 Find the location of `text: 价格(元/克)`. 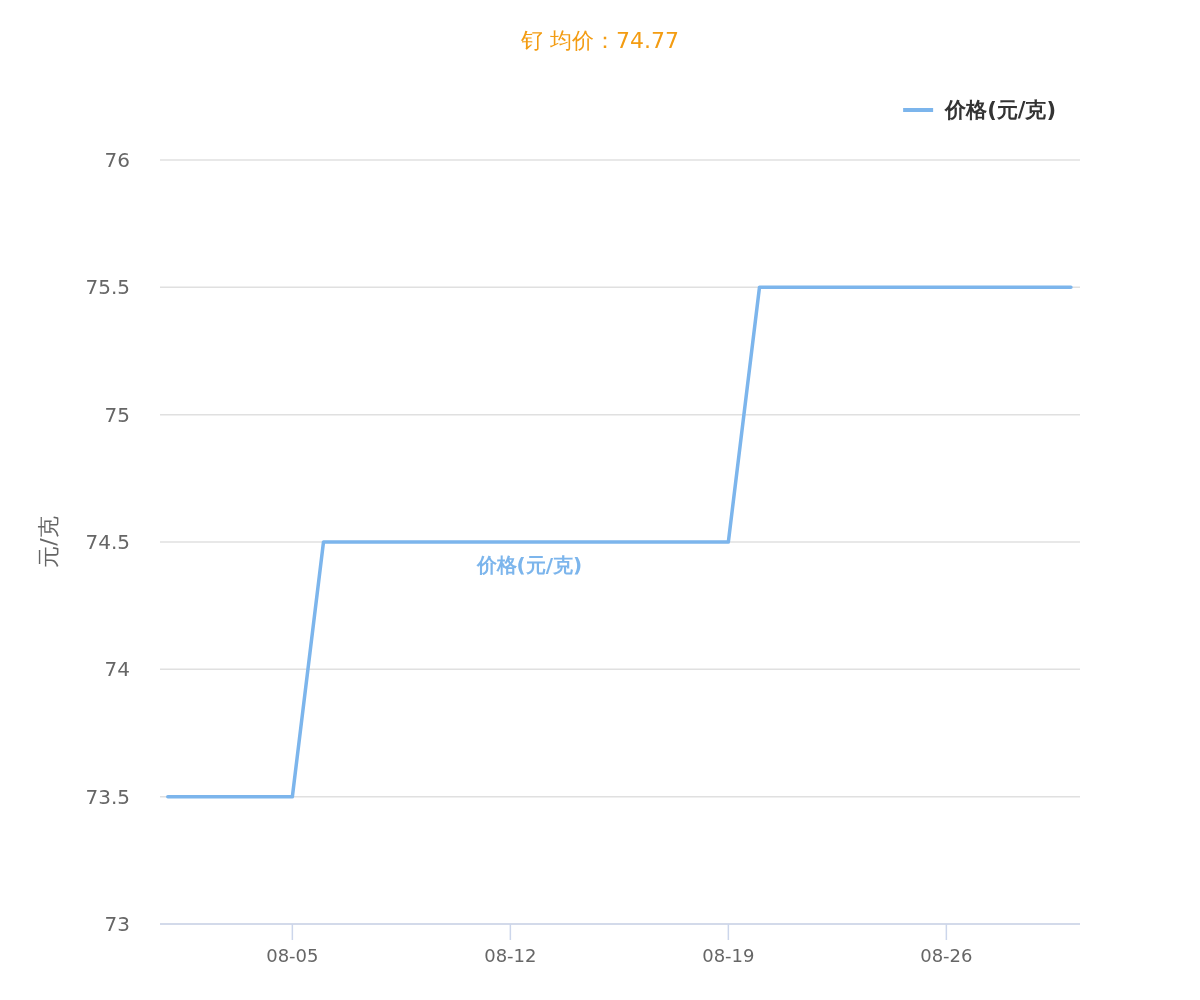

text: 价格(元/克) is located at coordinates (529, 565).